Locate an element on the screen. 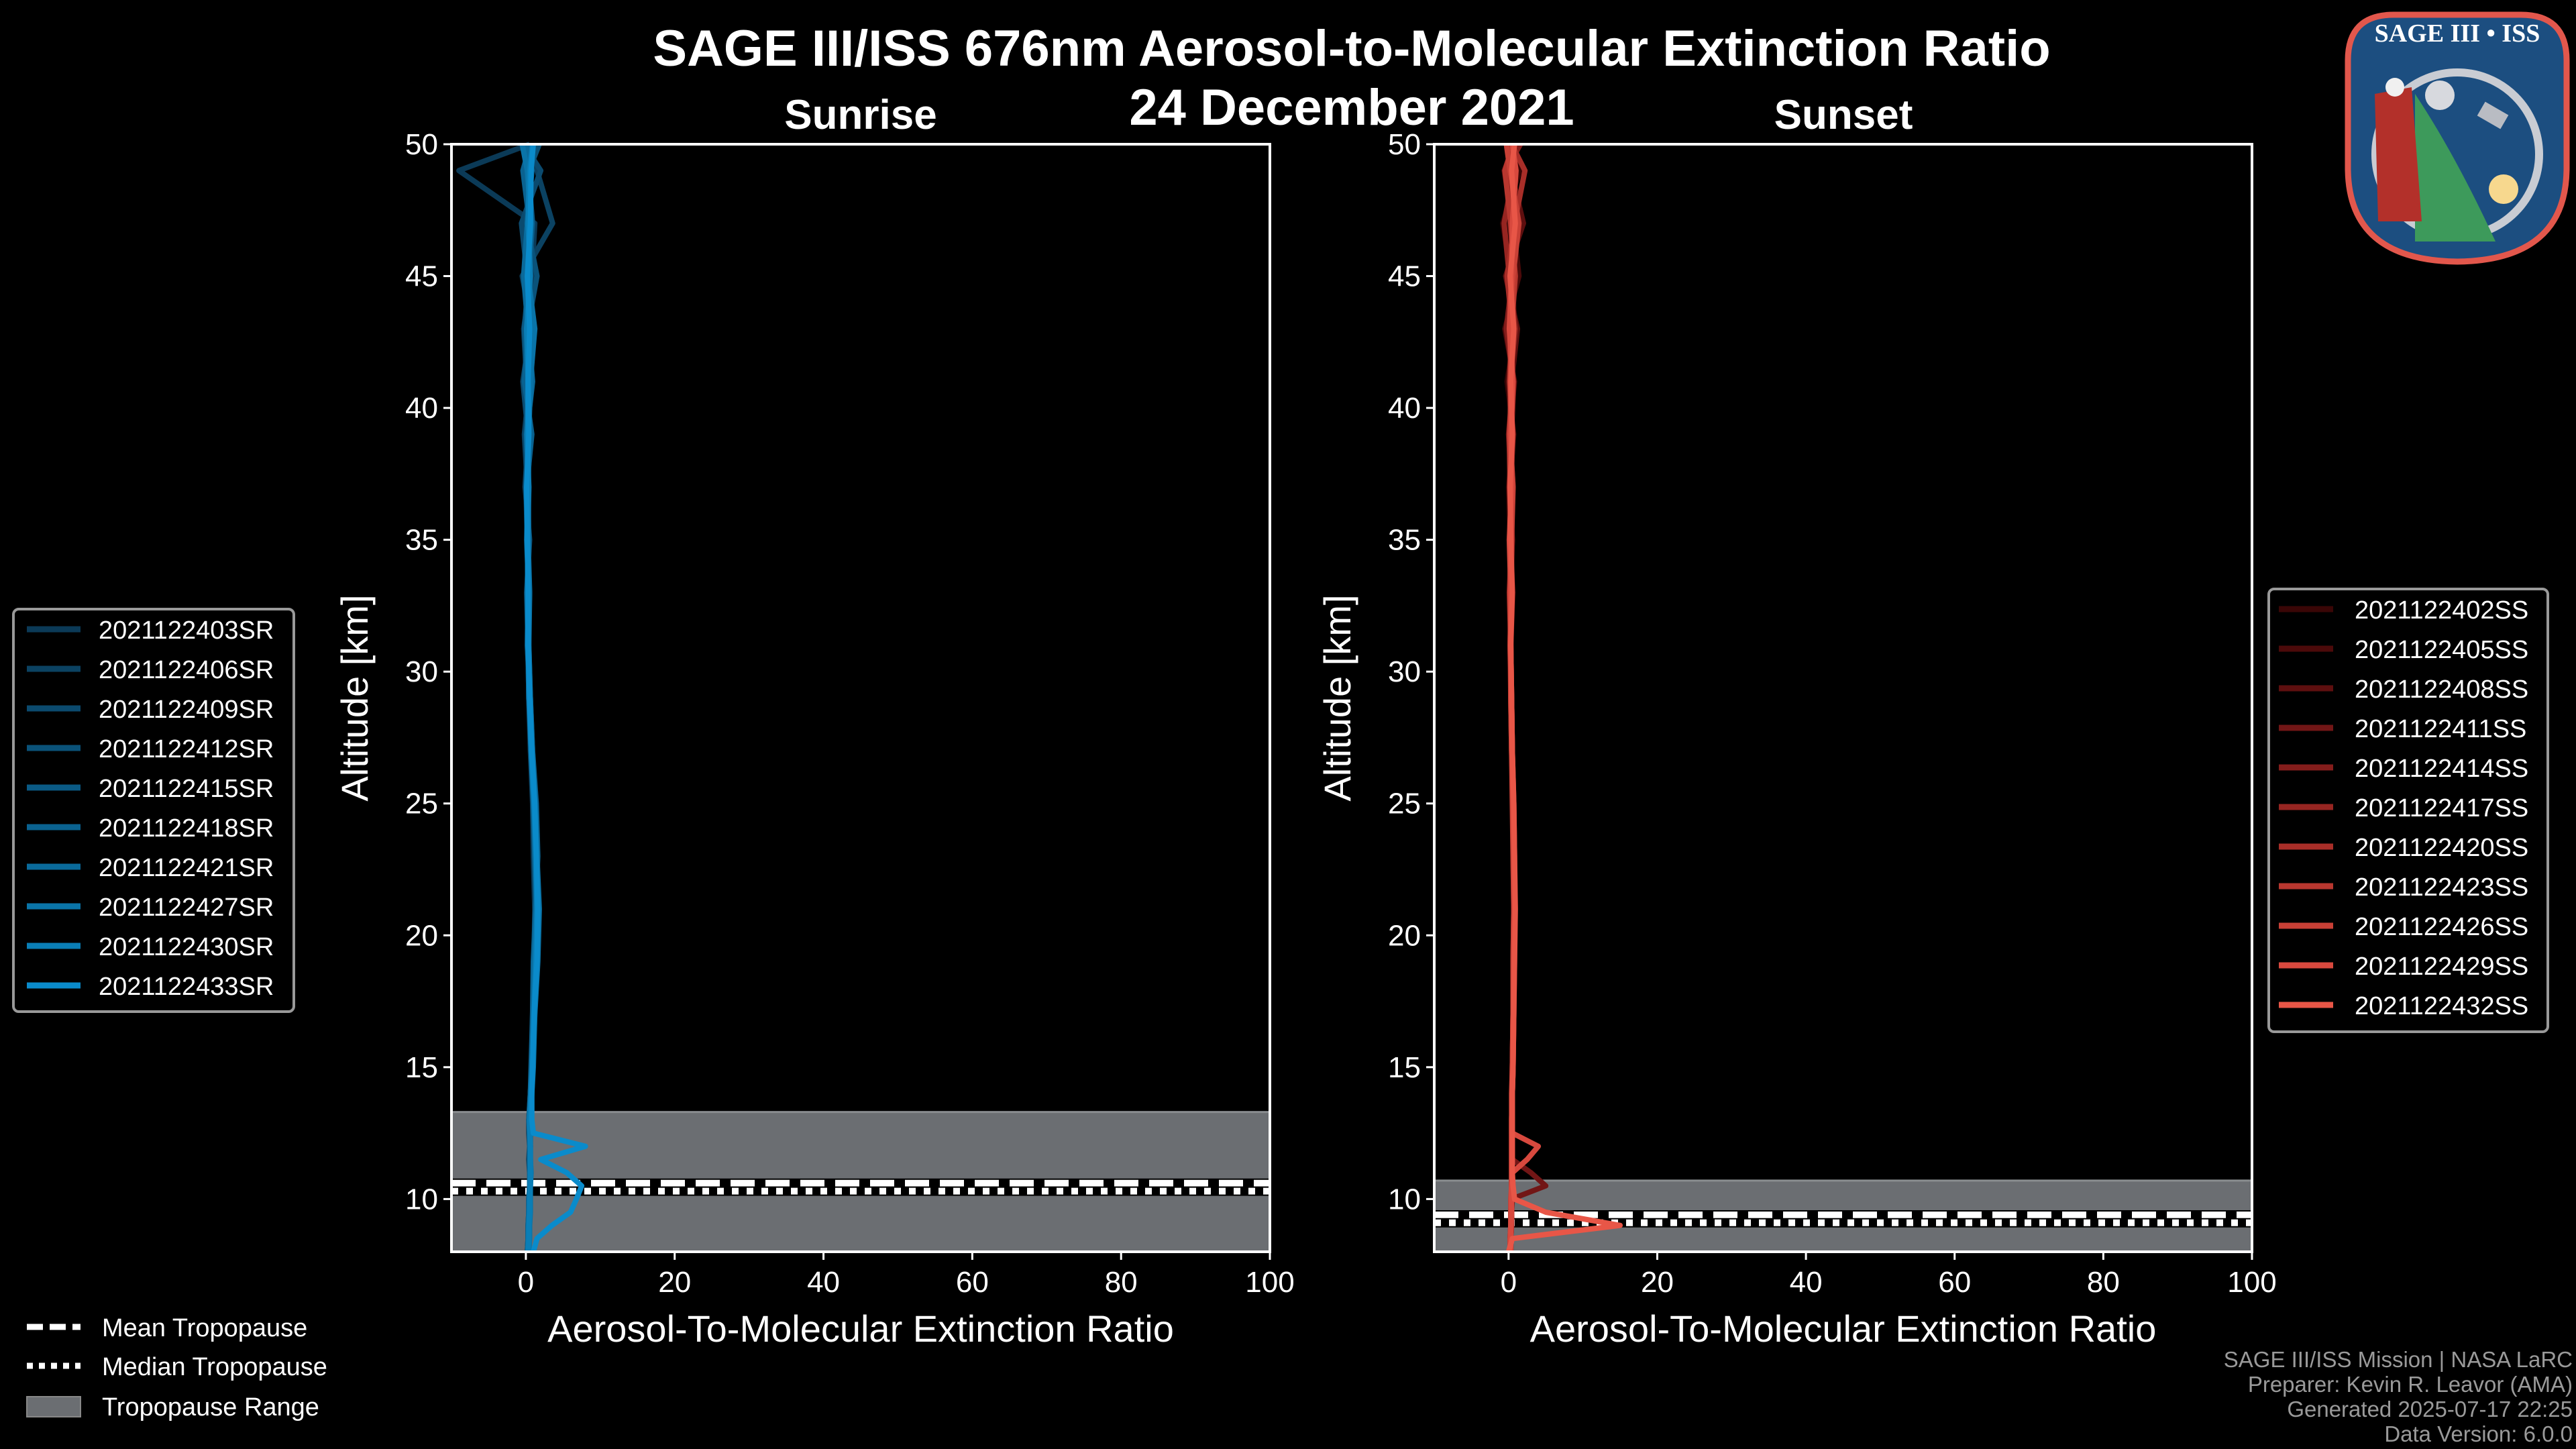 The height and width of the screenshot is (1449, 2576). legend-entry: 2021122417SS is located at coordinates (2403, 808).